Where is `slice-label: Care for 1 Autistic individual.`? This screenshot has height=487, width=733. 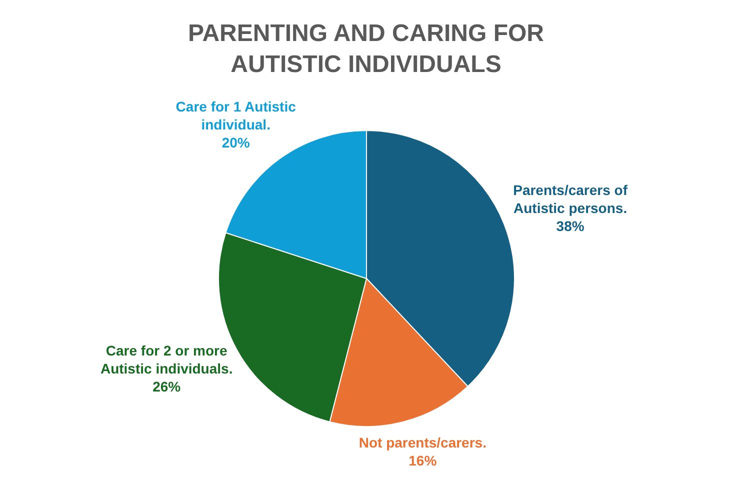 slice-label: Care for 1 Autistic individual. is located at coordinates (236, 115).